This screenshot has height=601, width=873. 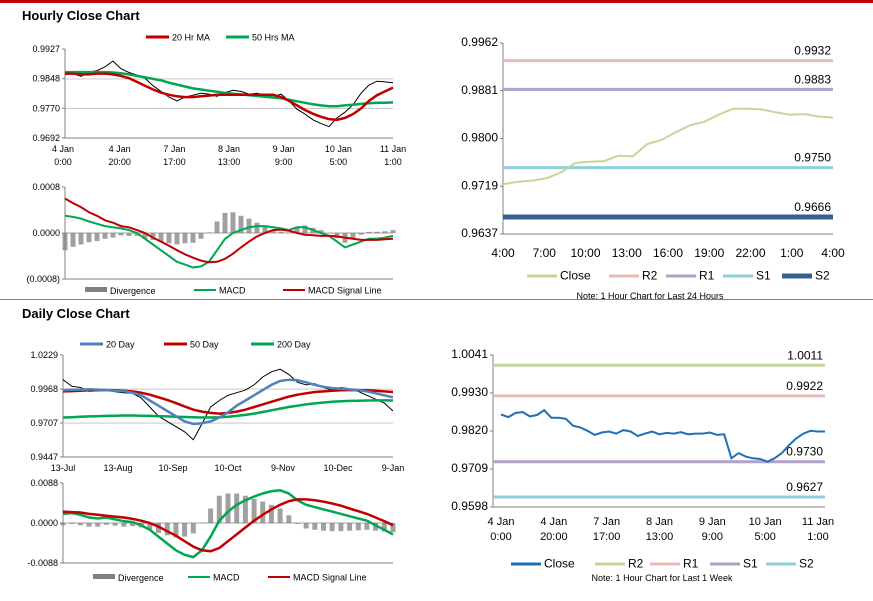 What do you see at coordinates (174, 149) in the screenshot?
I see `hourly-price-xtick-date: 7 Jan` at bounding box center [174, 149].